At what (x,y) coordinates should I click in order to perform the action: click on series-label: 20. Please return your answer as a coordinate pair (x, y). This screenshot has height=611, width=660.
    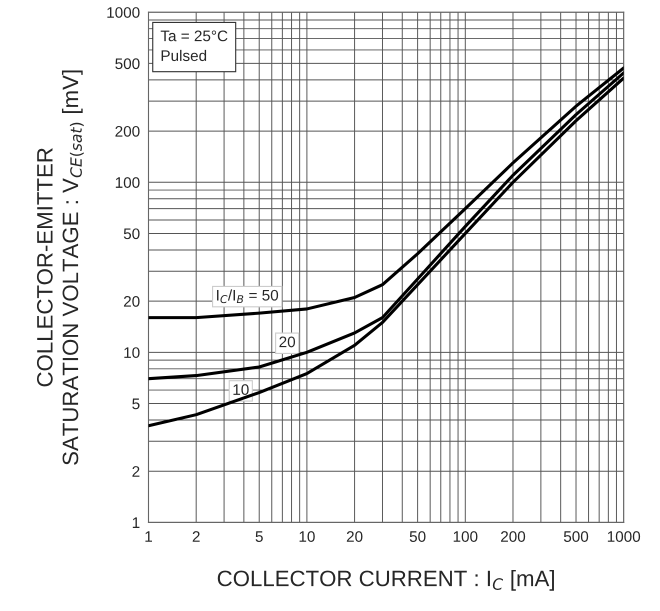
    Looking at the image, I should click on (287, 342).